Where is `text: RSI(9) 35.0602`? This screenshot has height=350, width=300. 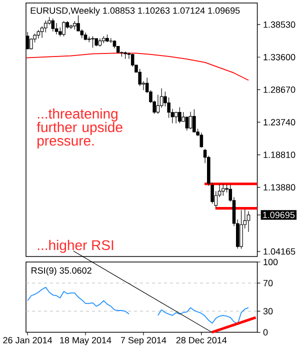
text: RSI(9) 35.0602 is located at coordinates (62, 271).